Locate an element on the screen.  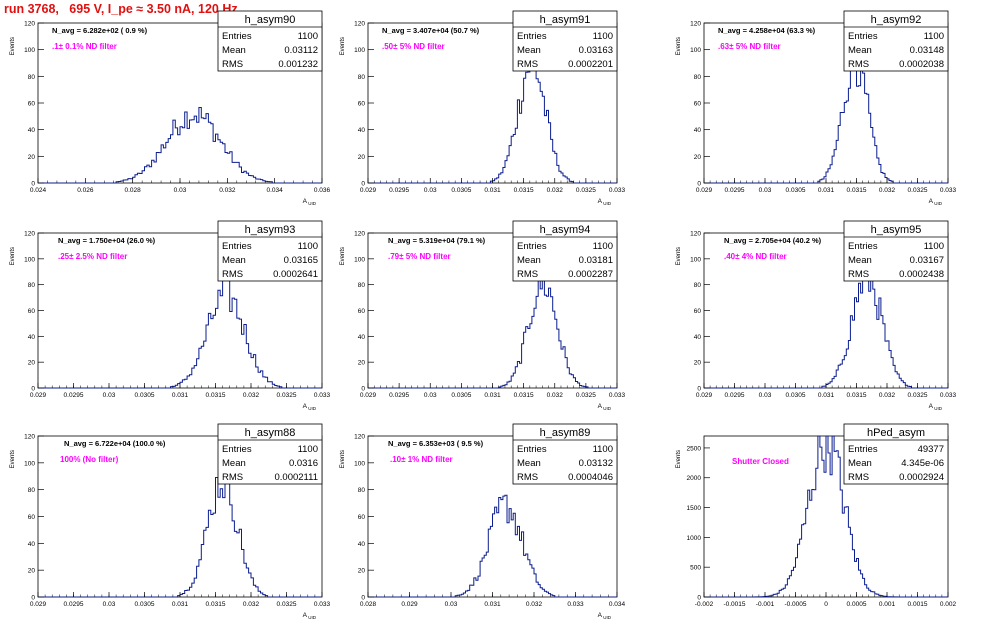
filter-label: .1± 0.1% ND filter is located at coordinates (84, 46).